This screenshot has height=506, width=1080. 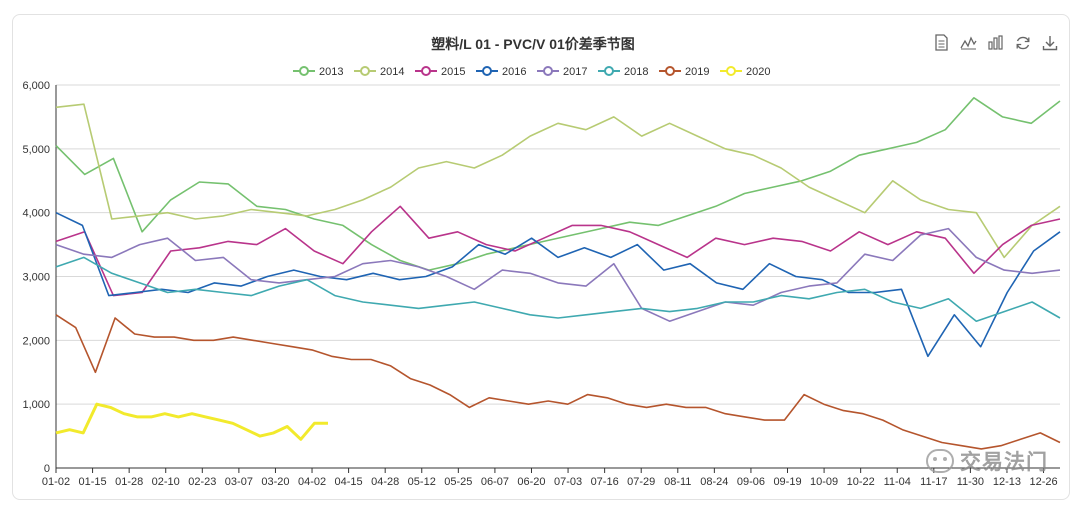 I want to click on y-tick-label: 4,000, so click(x=36, y=214).